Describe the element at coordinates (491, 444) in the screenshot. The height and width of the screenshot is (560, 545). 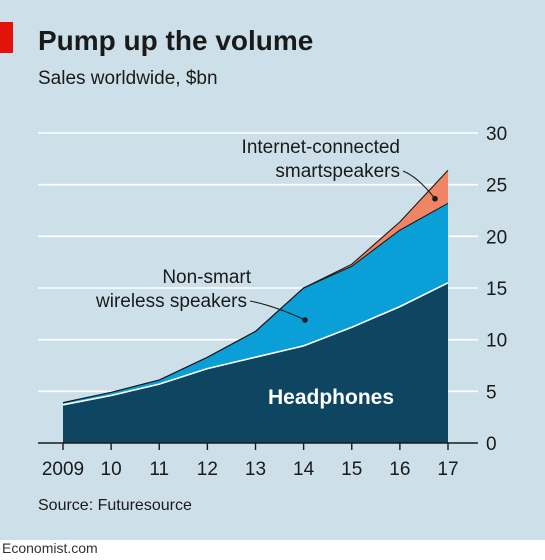
I see `y-tick-label: 0` at that location.